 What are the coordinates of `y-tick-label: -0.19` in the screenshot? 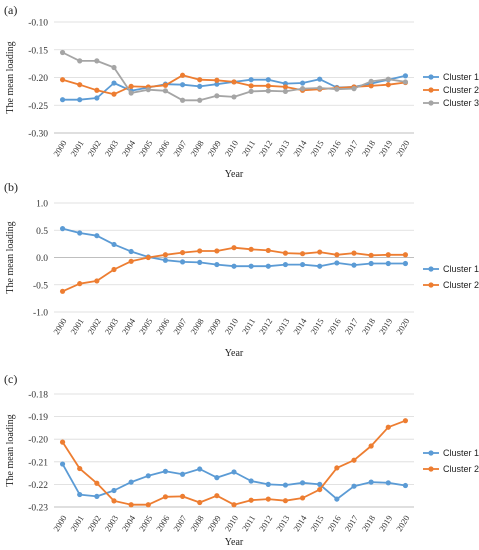 It's located at (38, 418).